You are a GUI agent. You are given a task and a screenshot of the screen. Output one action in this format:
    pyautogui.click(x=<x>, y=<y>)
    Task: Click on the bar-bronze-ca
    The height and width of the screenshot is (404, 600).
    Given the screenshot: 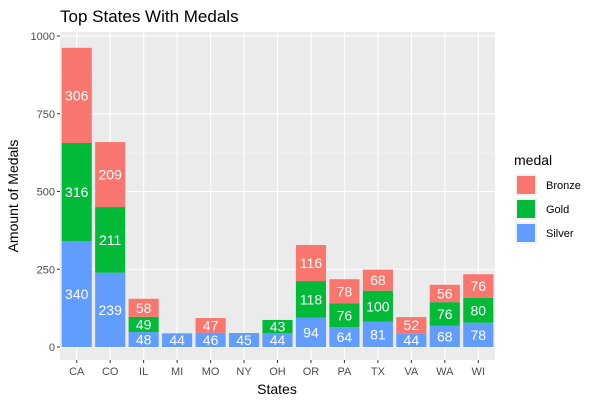 What is the action you would take?
    pyautogui.click(x=76, y=95)
    